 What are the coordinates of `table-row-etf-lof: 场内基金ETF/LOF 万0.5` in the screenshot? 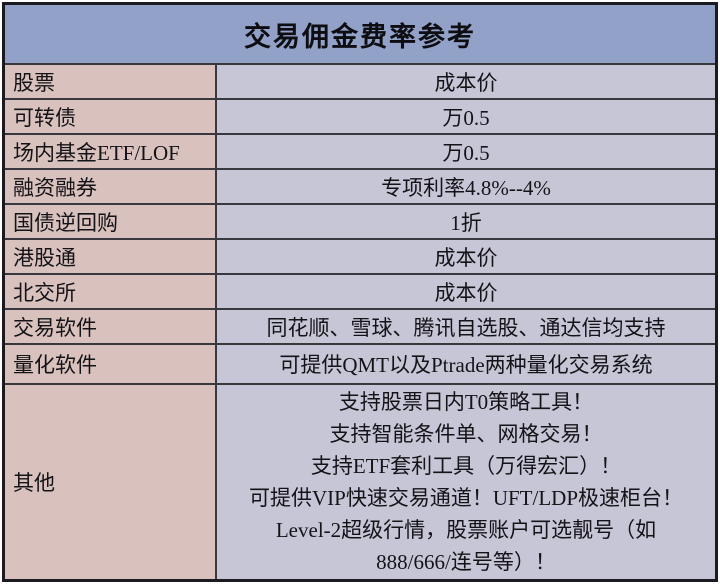 It's located at (360, 152).